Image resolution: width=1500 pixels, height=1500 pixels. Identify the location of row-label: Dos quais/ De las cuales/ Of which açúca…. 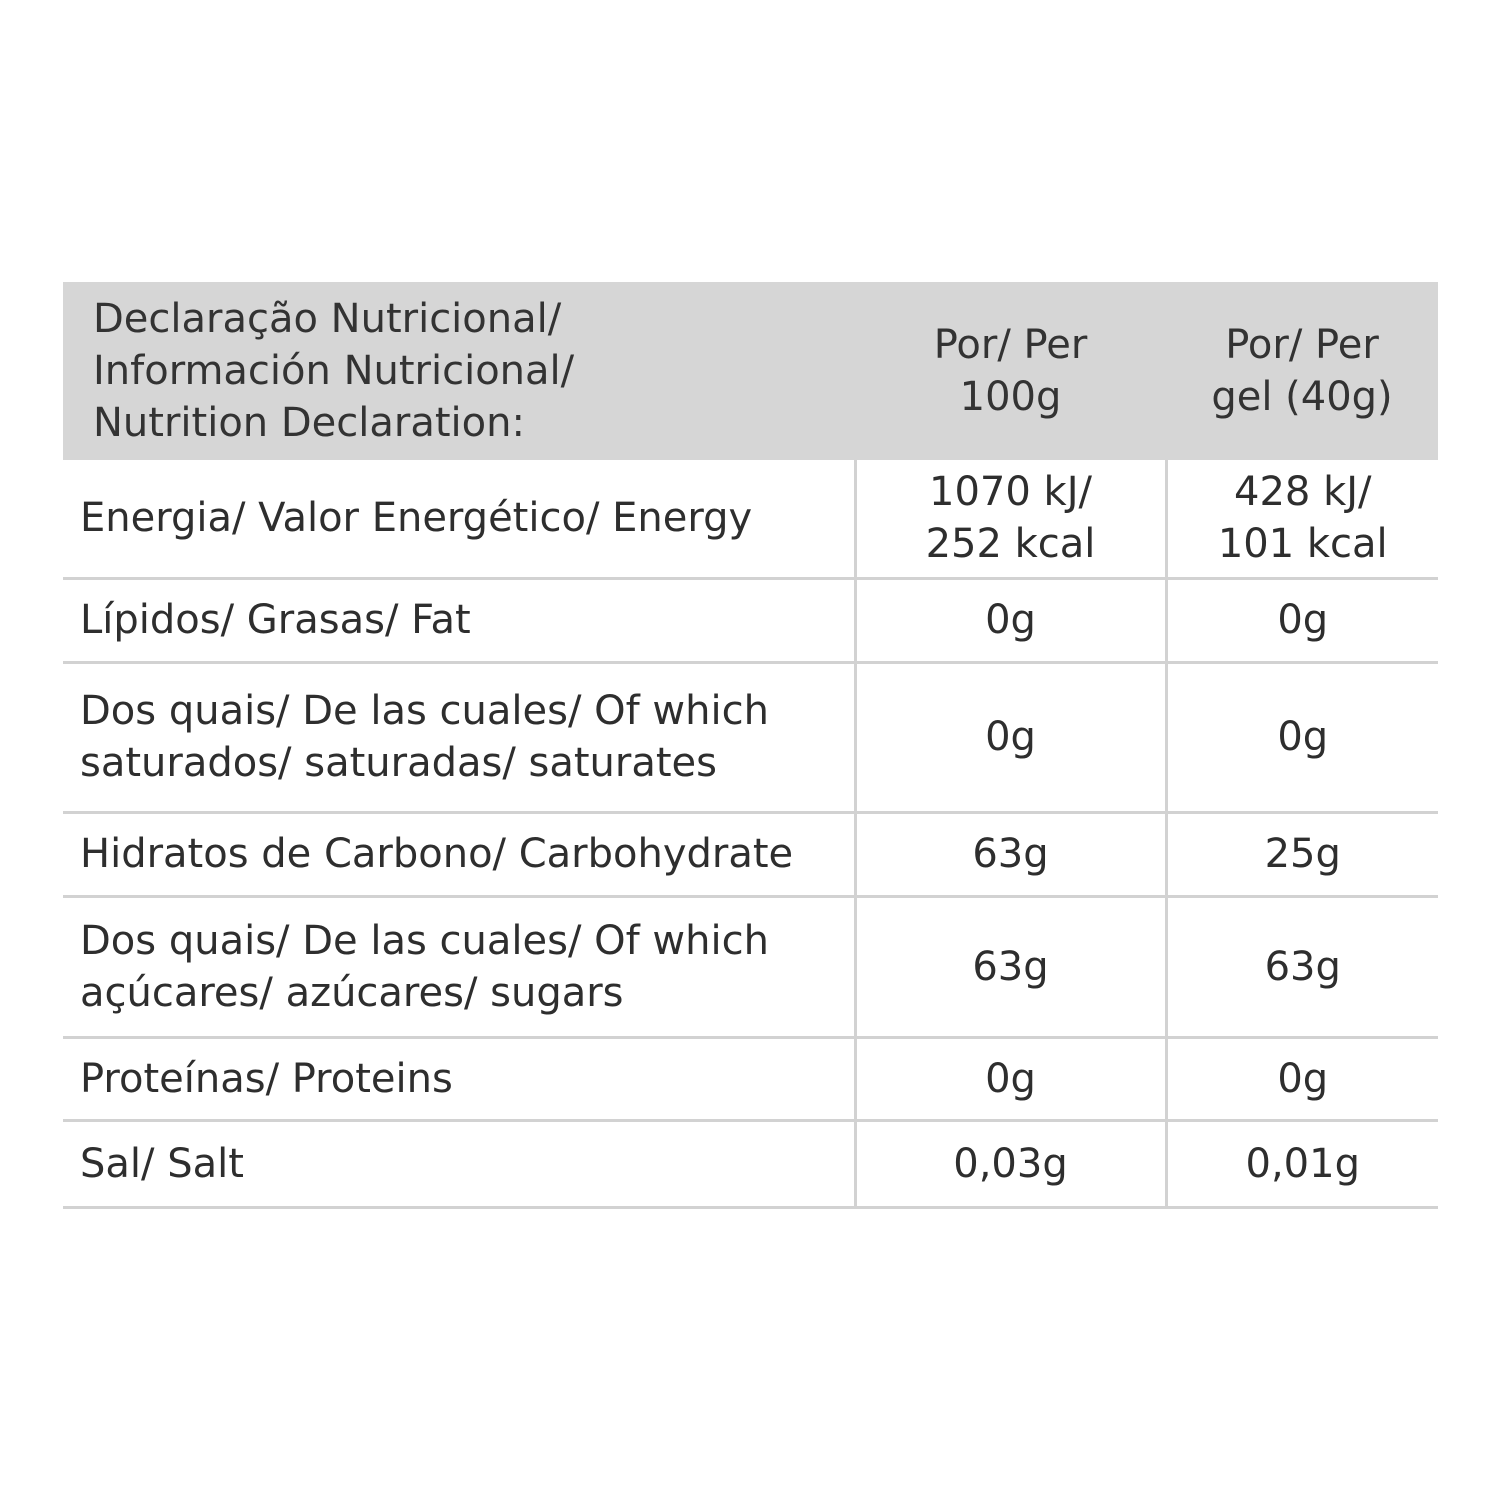
(459, 967).